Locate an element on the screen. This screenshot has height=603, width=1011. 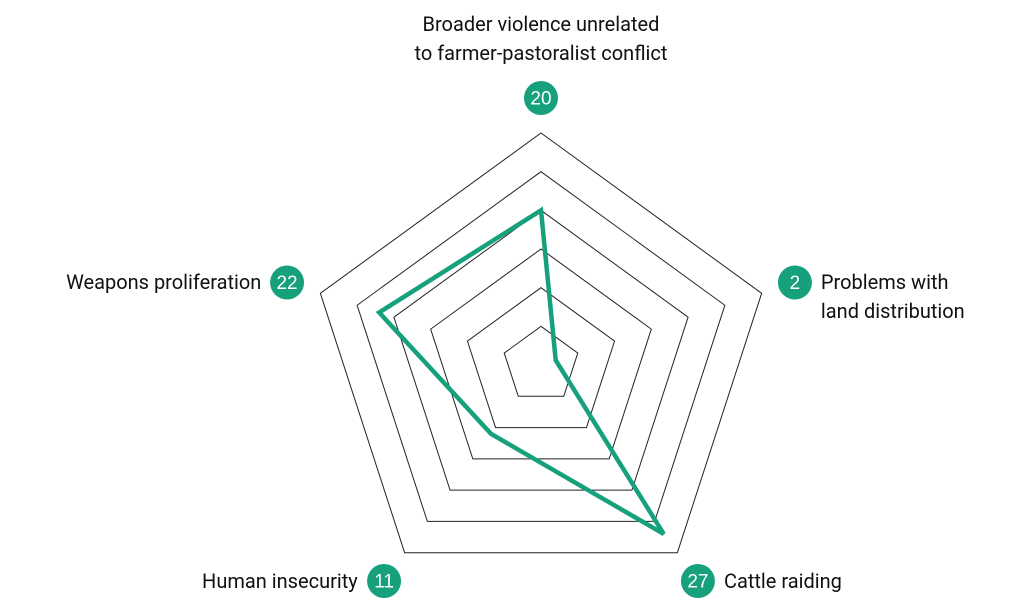
value-label: 22 is located at coordinates (286, 283).